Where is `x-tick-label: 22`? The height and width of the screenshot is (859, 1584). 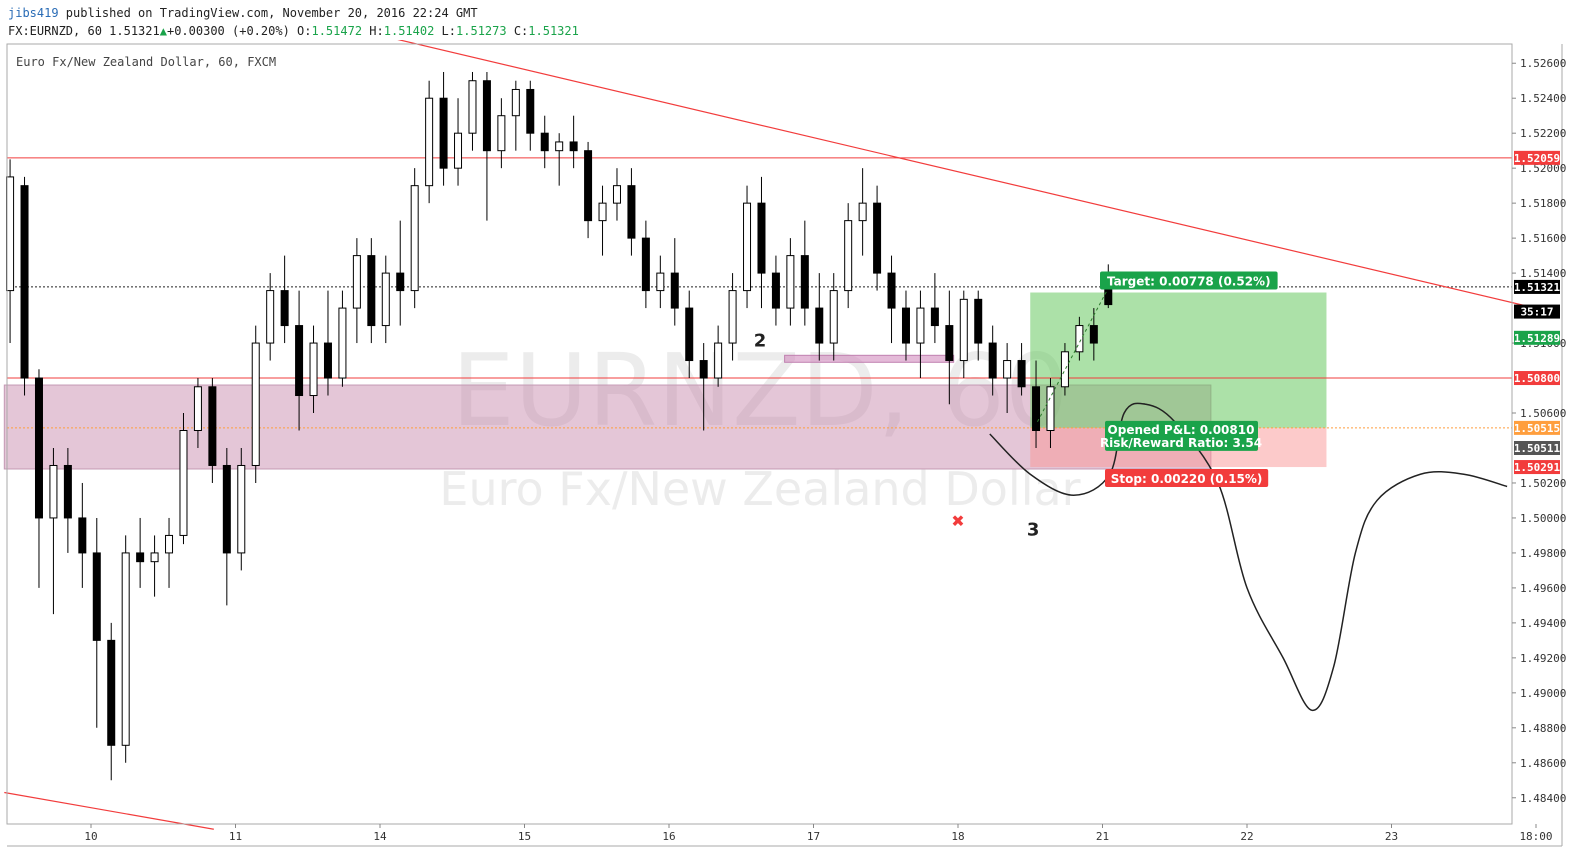 x-tick-label: 22 is located at coordinates (1246, 836).